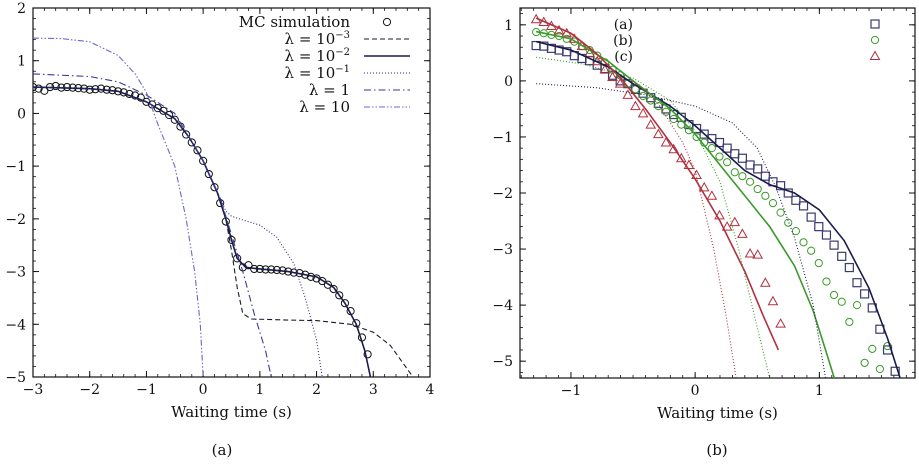 The height and width of the screenshot is (465, 919). Describe the element at coordinates (695, 391) in the screenshot. I see `x-tick-label: 0` at that location.